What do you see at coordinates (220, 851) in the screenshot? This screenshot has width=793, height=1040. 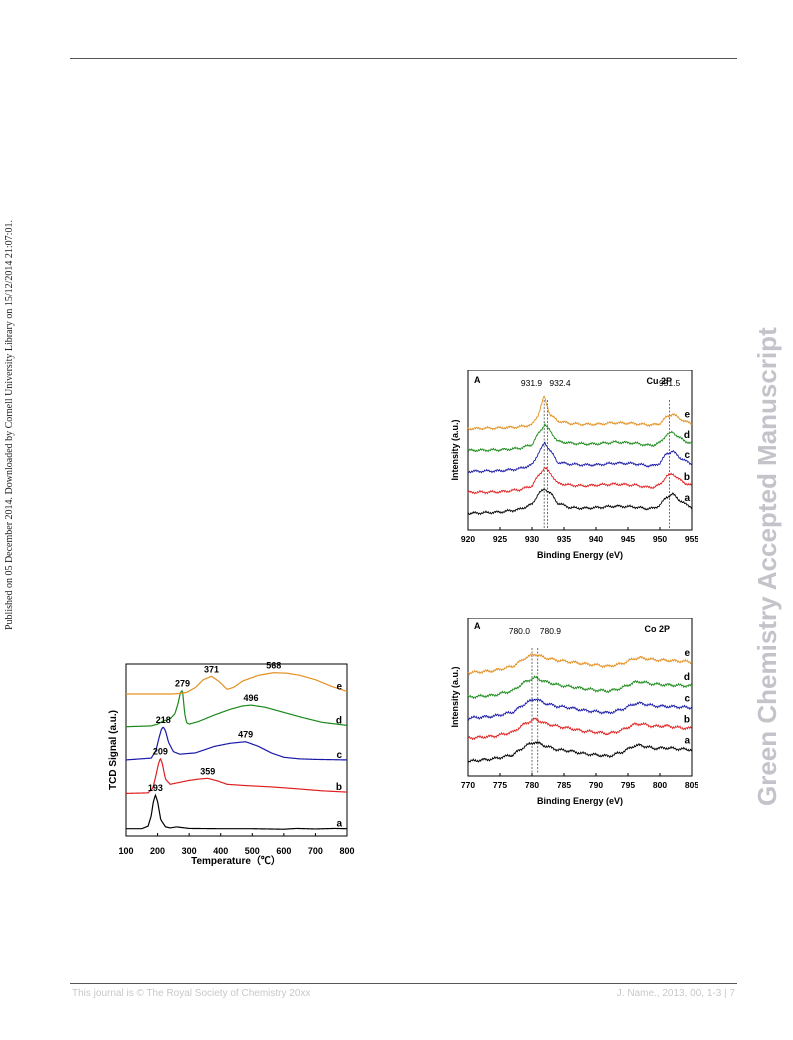 I see `x-tick-label: 400` at bounding box center [220, 851].